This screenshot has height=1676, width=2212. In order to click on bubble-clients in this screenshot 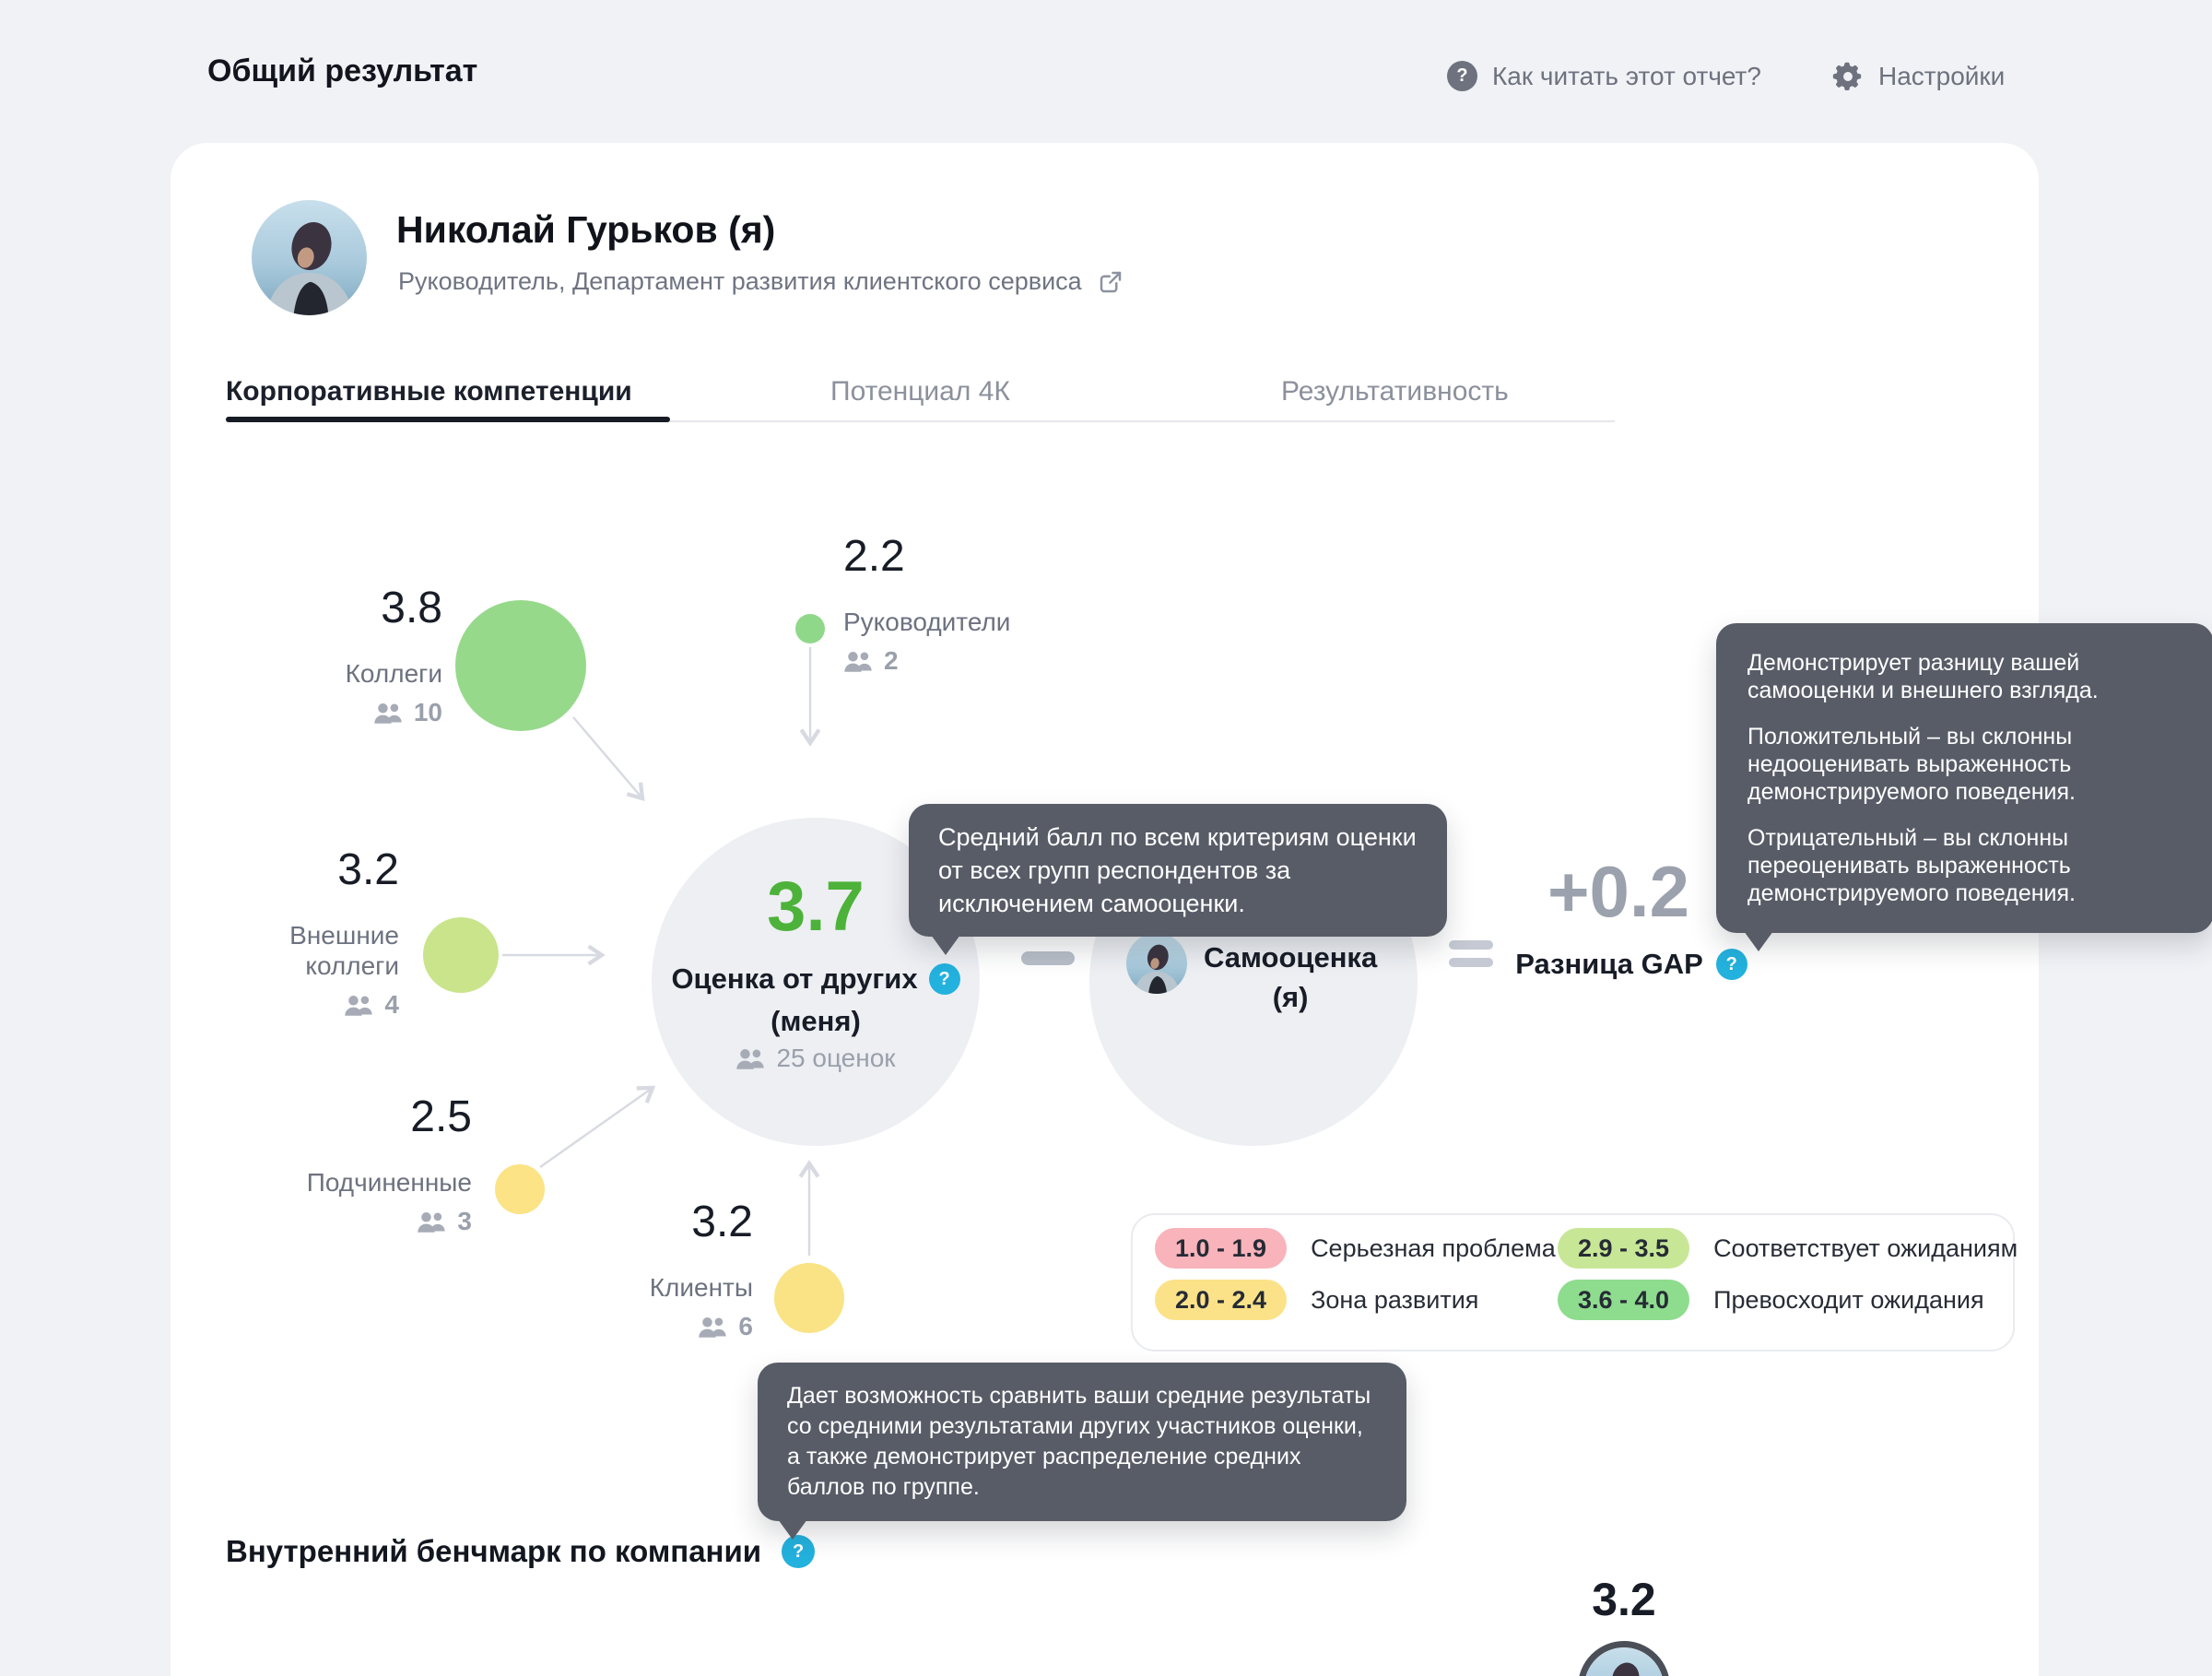, I will do `click(809, 1298)`.